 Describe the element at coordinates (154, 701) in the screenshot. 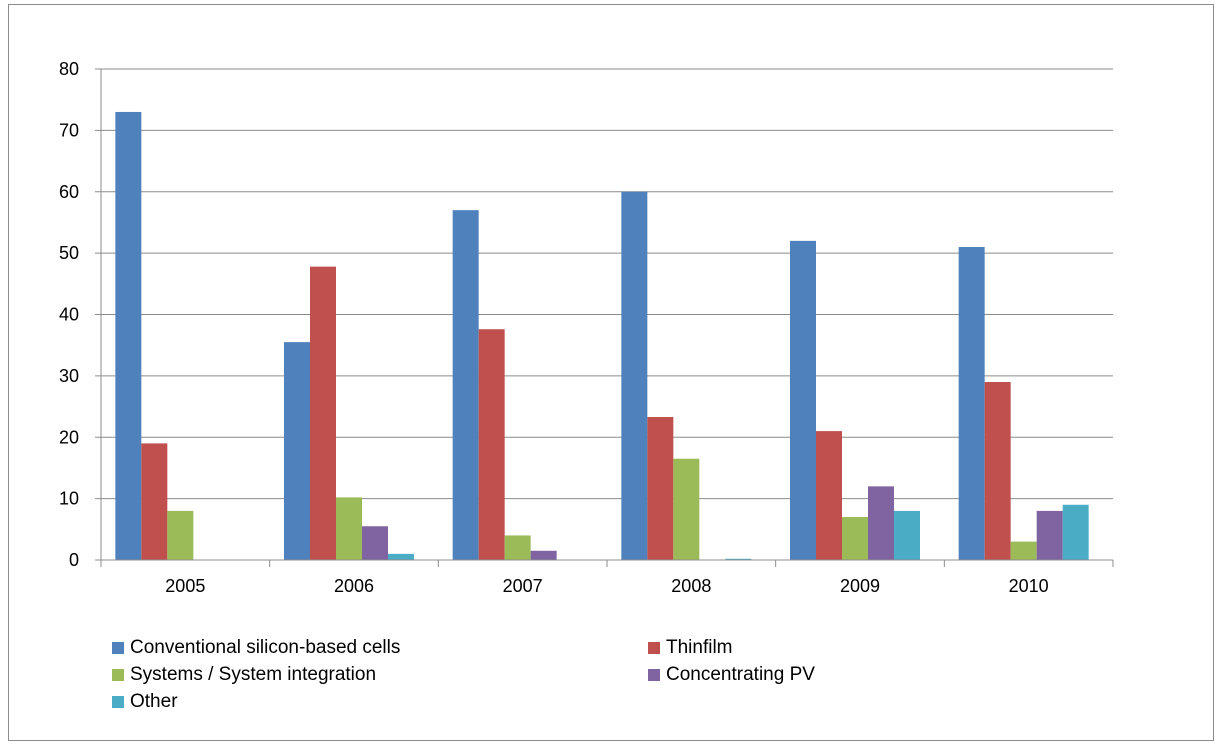

I see `legend-label: Other` at that location.